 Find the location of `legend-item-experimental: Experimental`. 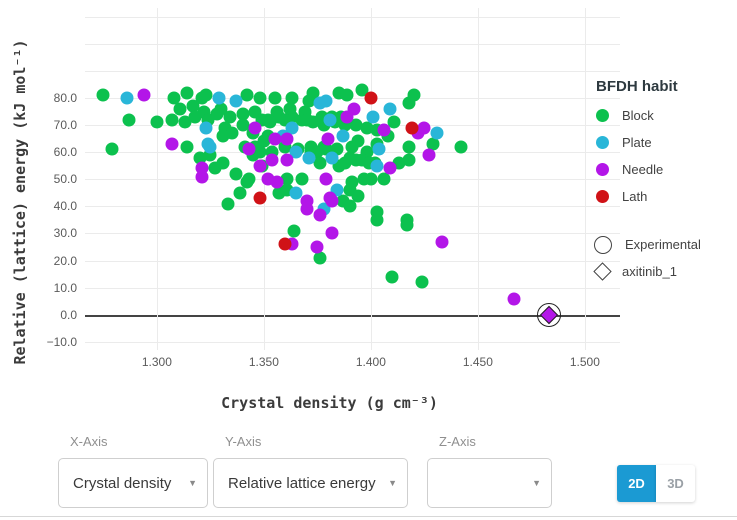

legend-item-experimental: Experimental is located at coordinates (665, 244).